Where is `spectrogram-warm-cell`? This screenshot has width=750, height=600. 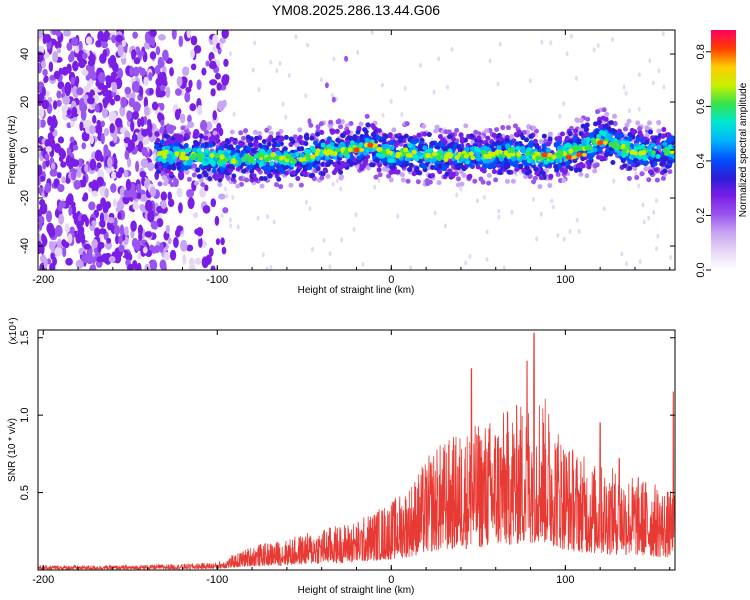
spectrogram-warm-cell is located at coordinates (605, 142).